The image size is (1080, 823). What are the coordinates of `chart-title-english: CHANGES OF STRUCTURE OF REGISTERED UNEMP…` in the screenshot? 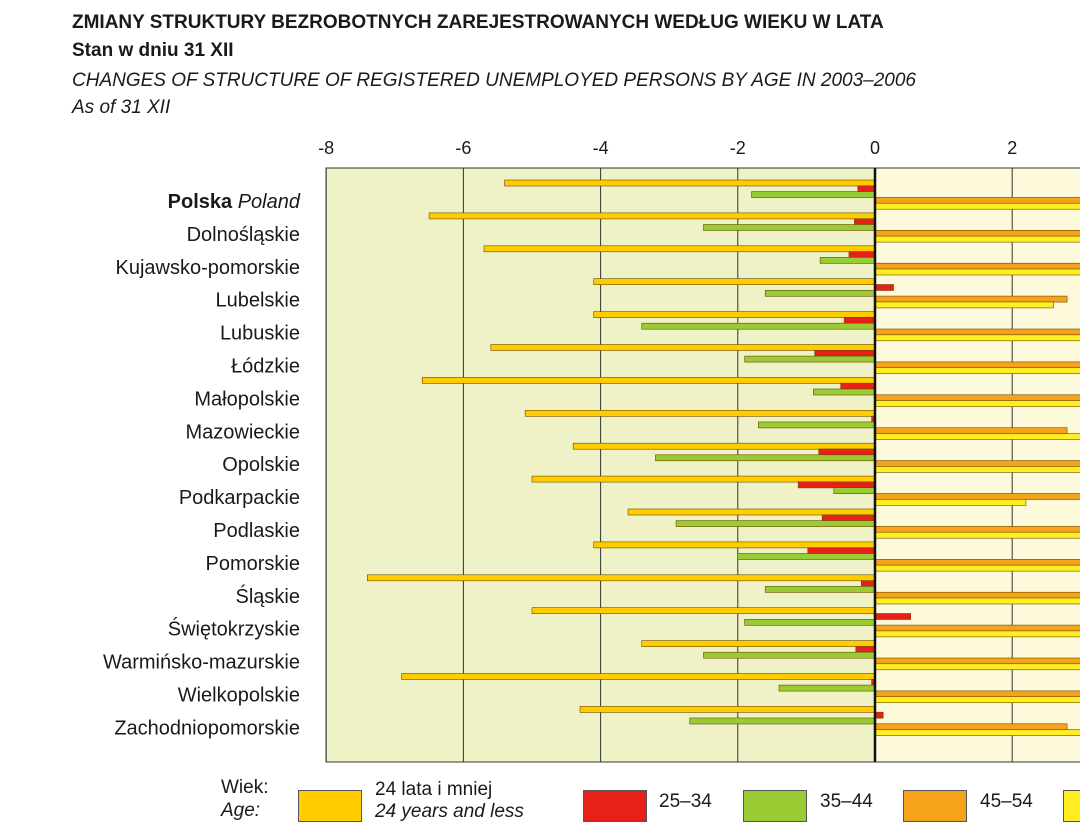 It's located at (494, 80).